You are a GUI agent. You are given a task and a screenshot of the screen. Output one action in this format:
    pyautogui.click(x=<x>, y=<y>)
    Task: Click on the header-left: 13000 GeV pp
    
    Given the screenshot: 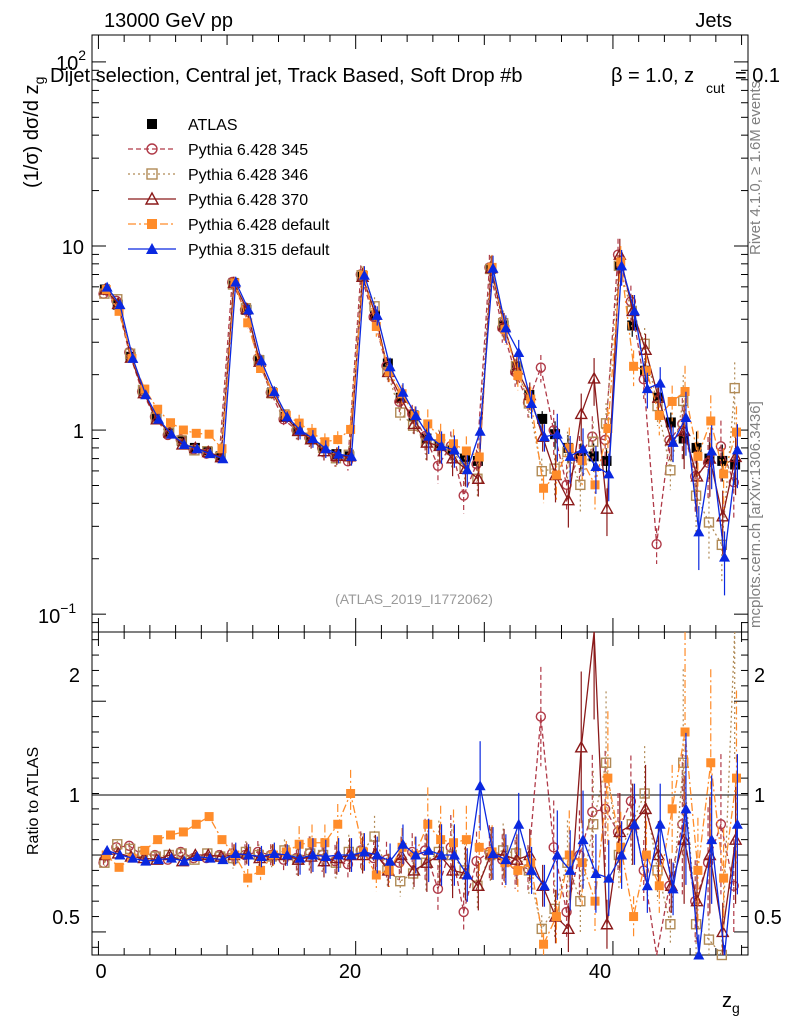 What is the action you would take?
    pyautogui.click(x=168, y=21)
    